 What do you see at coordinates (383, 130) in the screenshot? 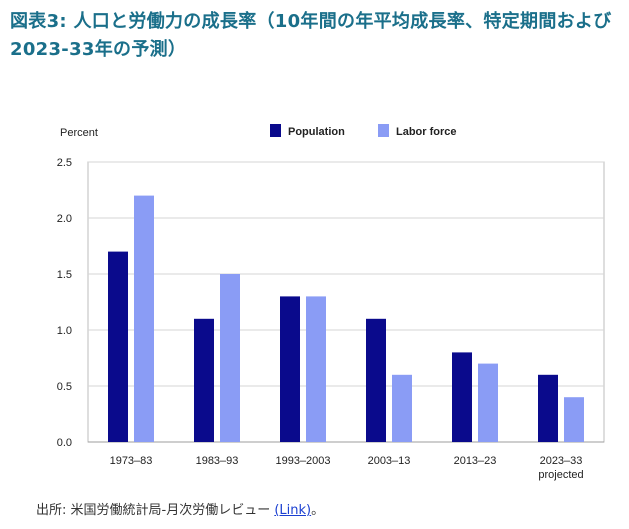
I see `legend-swatch-labor-force` at bounding box center [383, 130].